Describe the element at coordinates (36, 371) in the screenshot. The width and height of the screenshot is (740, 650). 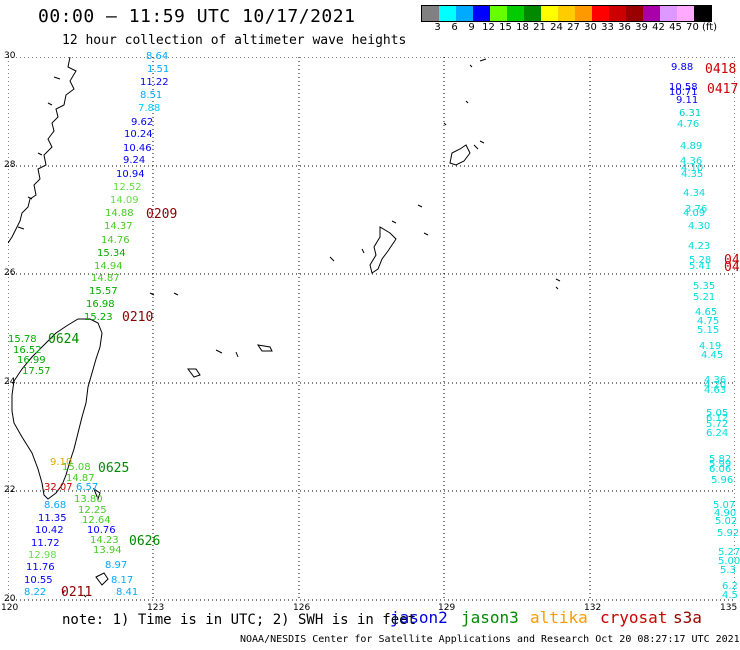
I see `wave-height-label: 17.57` at that location.